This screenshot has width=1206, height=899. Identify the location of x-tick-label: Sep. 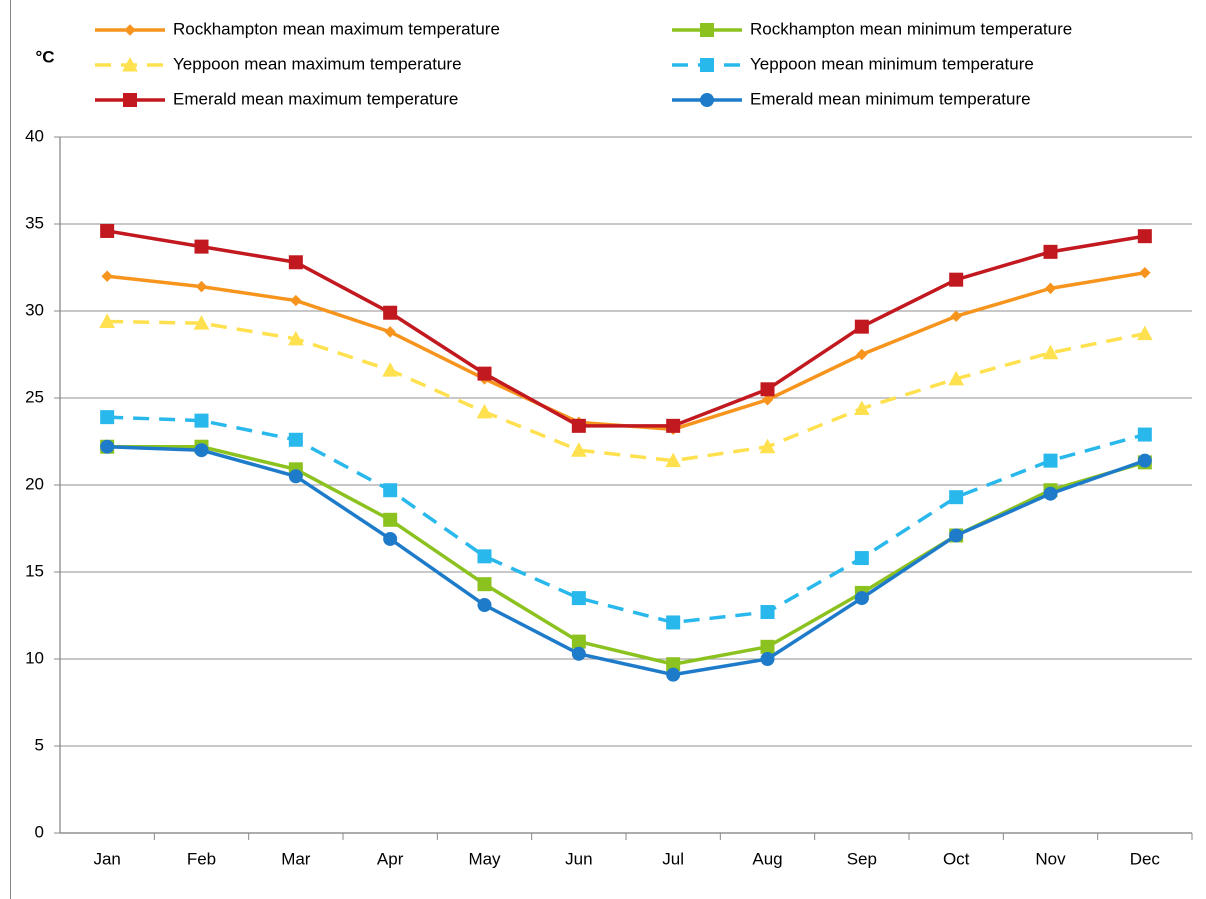
(862, 858).